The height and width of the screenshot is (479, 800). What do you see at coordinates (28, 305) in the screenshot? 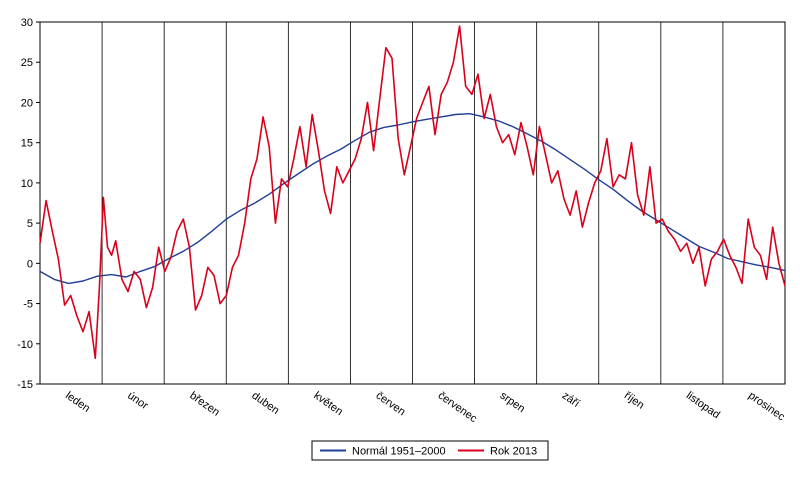
I see `y-tick-label: -5` at bounding box center [28, 305].